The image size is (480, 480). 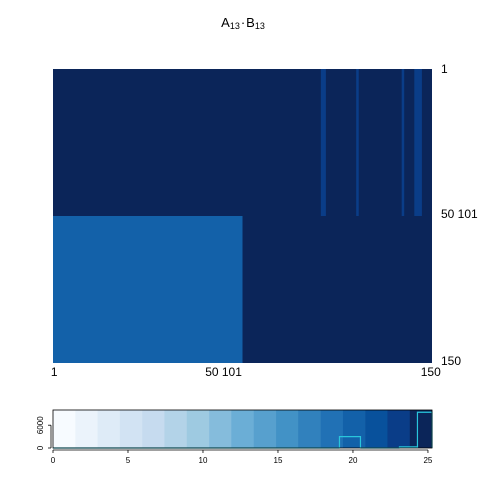 What do you see at coordinates (431, 372) in the screenshot?
I see `col-label: 150` at bounding box center [431, 372].